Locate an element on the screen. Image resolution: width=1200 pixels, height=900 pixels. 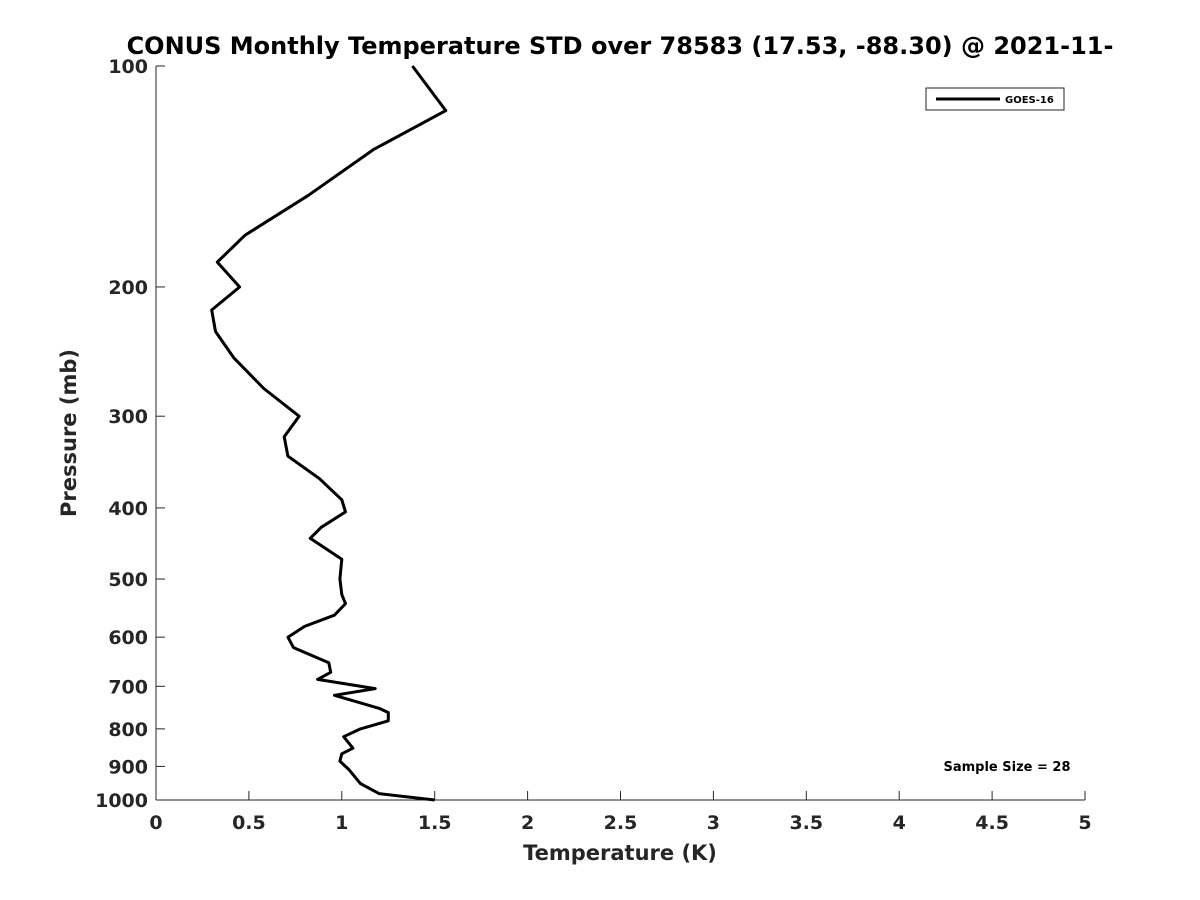
x-tick-label: 0.5 is located at coordinates (249, 823).